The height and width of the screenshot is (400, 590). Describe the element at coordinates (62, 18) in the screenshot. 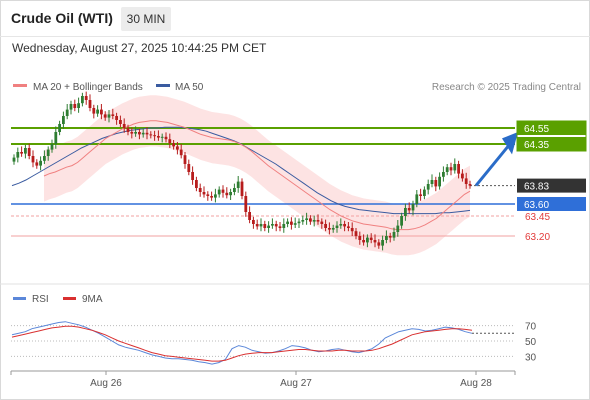

I see `instrument-title: Crude Oil (WTI)` at that location.